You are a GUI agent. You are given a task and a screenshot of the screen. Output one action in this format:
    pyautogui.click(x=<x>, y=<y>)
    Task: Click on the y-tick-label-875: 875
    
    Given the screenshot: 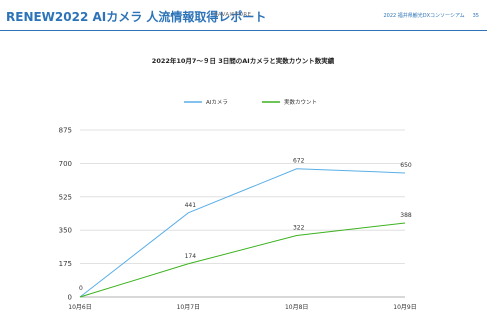 What is the action you would take?
    pyautogui.click(x=65, y=131)
    